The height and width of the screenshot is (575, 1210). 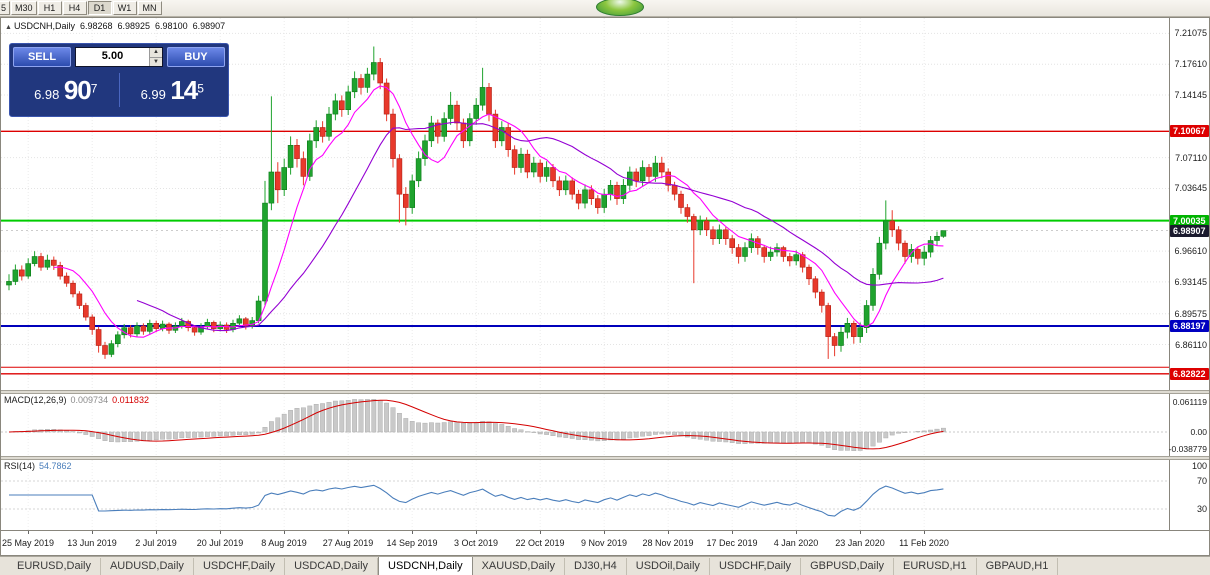 I want to click on chart-tab-eurusd-daily: EURUSD,Daily, so click(x=54, y=566).